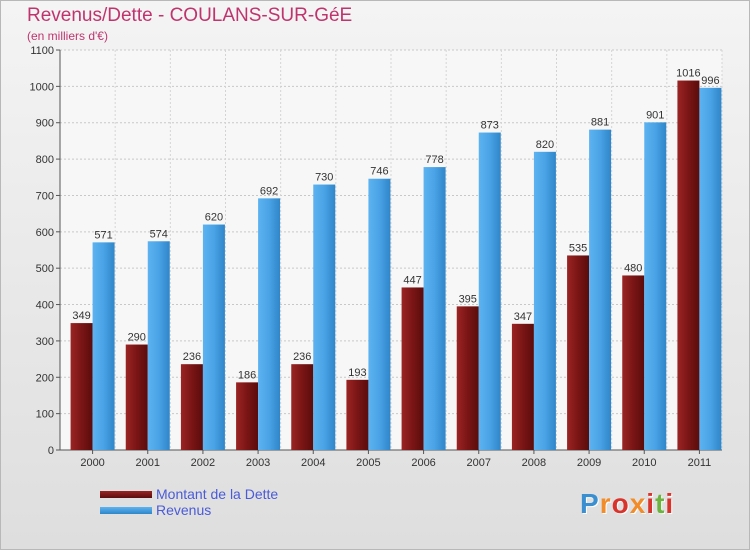 This screenshot has width=750, height=550. What do you see at coordinates (67, 36) in the screenshot?
I see `chart-subtitle: (en milliers d'€)` at bounding box center [67, 36].